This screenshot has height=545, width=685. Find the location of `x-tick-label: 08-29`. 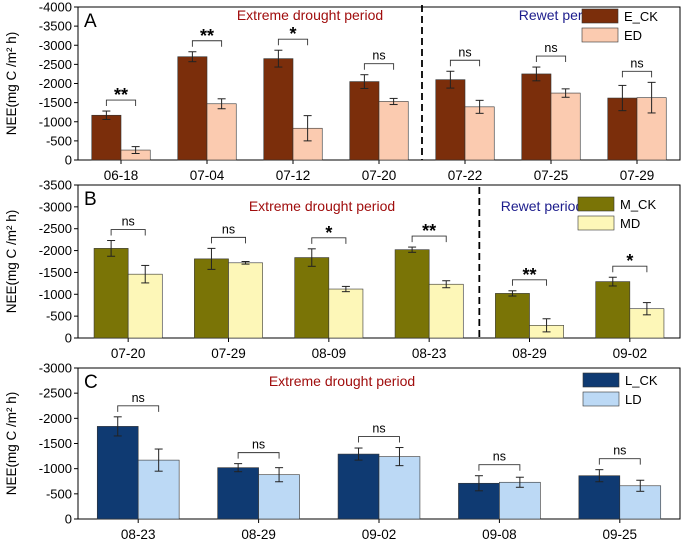

x-tick-label: 08-29 is located at coordinates (529, 353).